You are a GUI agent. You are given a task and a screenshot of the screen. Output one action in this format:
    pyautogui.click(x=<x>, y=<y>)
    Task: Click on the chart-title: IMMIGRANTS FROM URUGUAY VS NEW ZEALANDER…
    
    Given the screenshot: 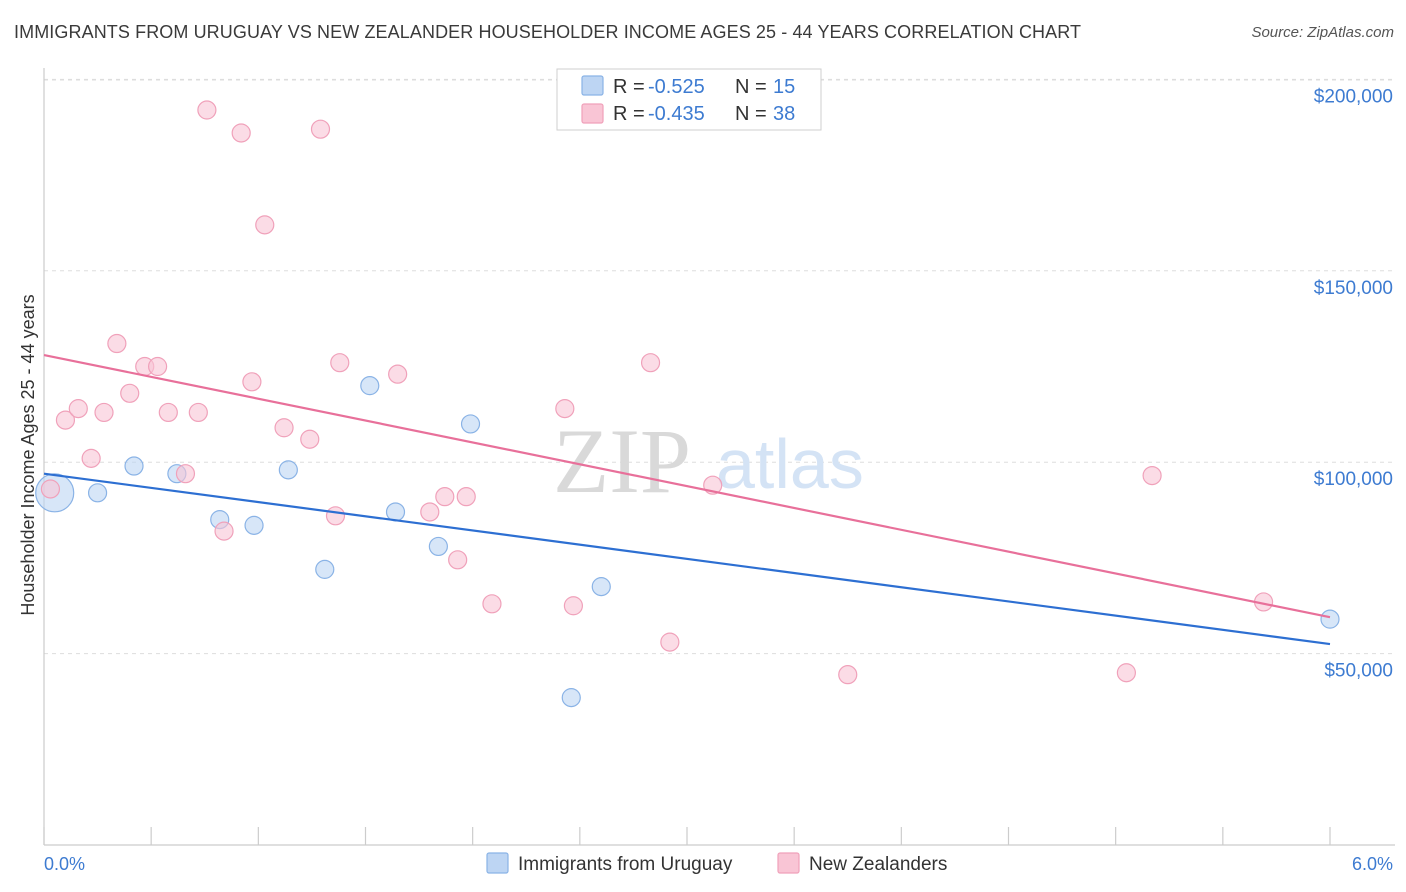 What is the action you would take?
    pyautogui.click(x=548, y=32)
    